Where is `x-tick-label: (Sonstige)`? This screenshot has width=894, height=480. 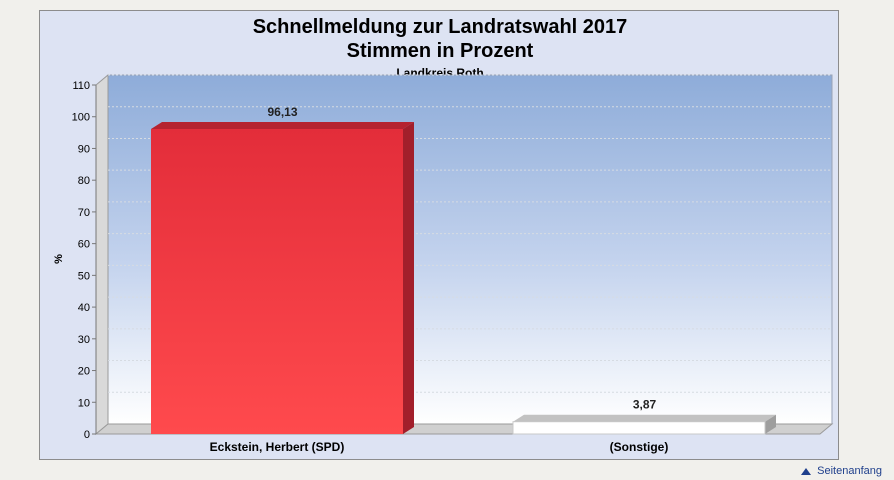 x-tick-label: (Sonstige) is located at coordinates (639, 447).